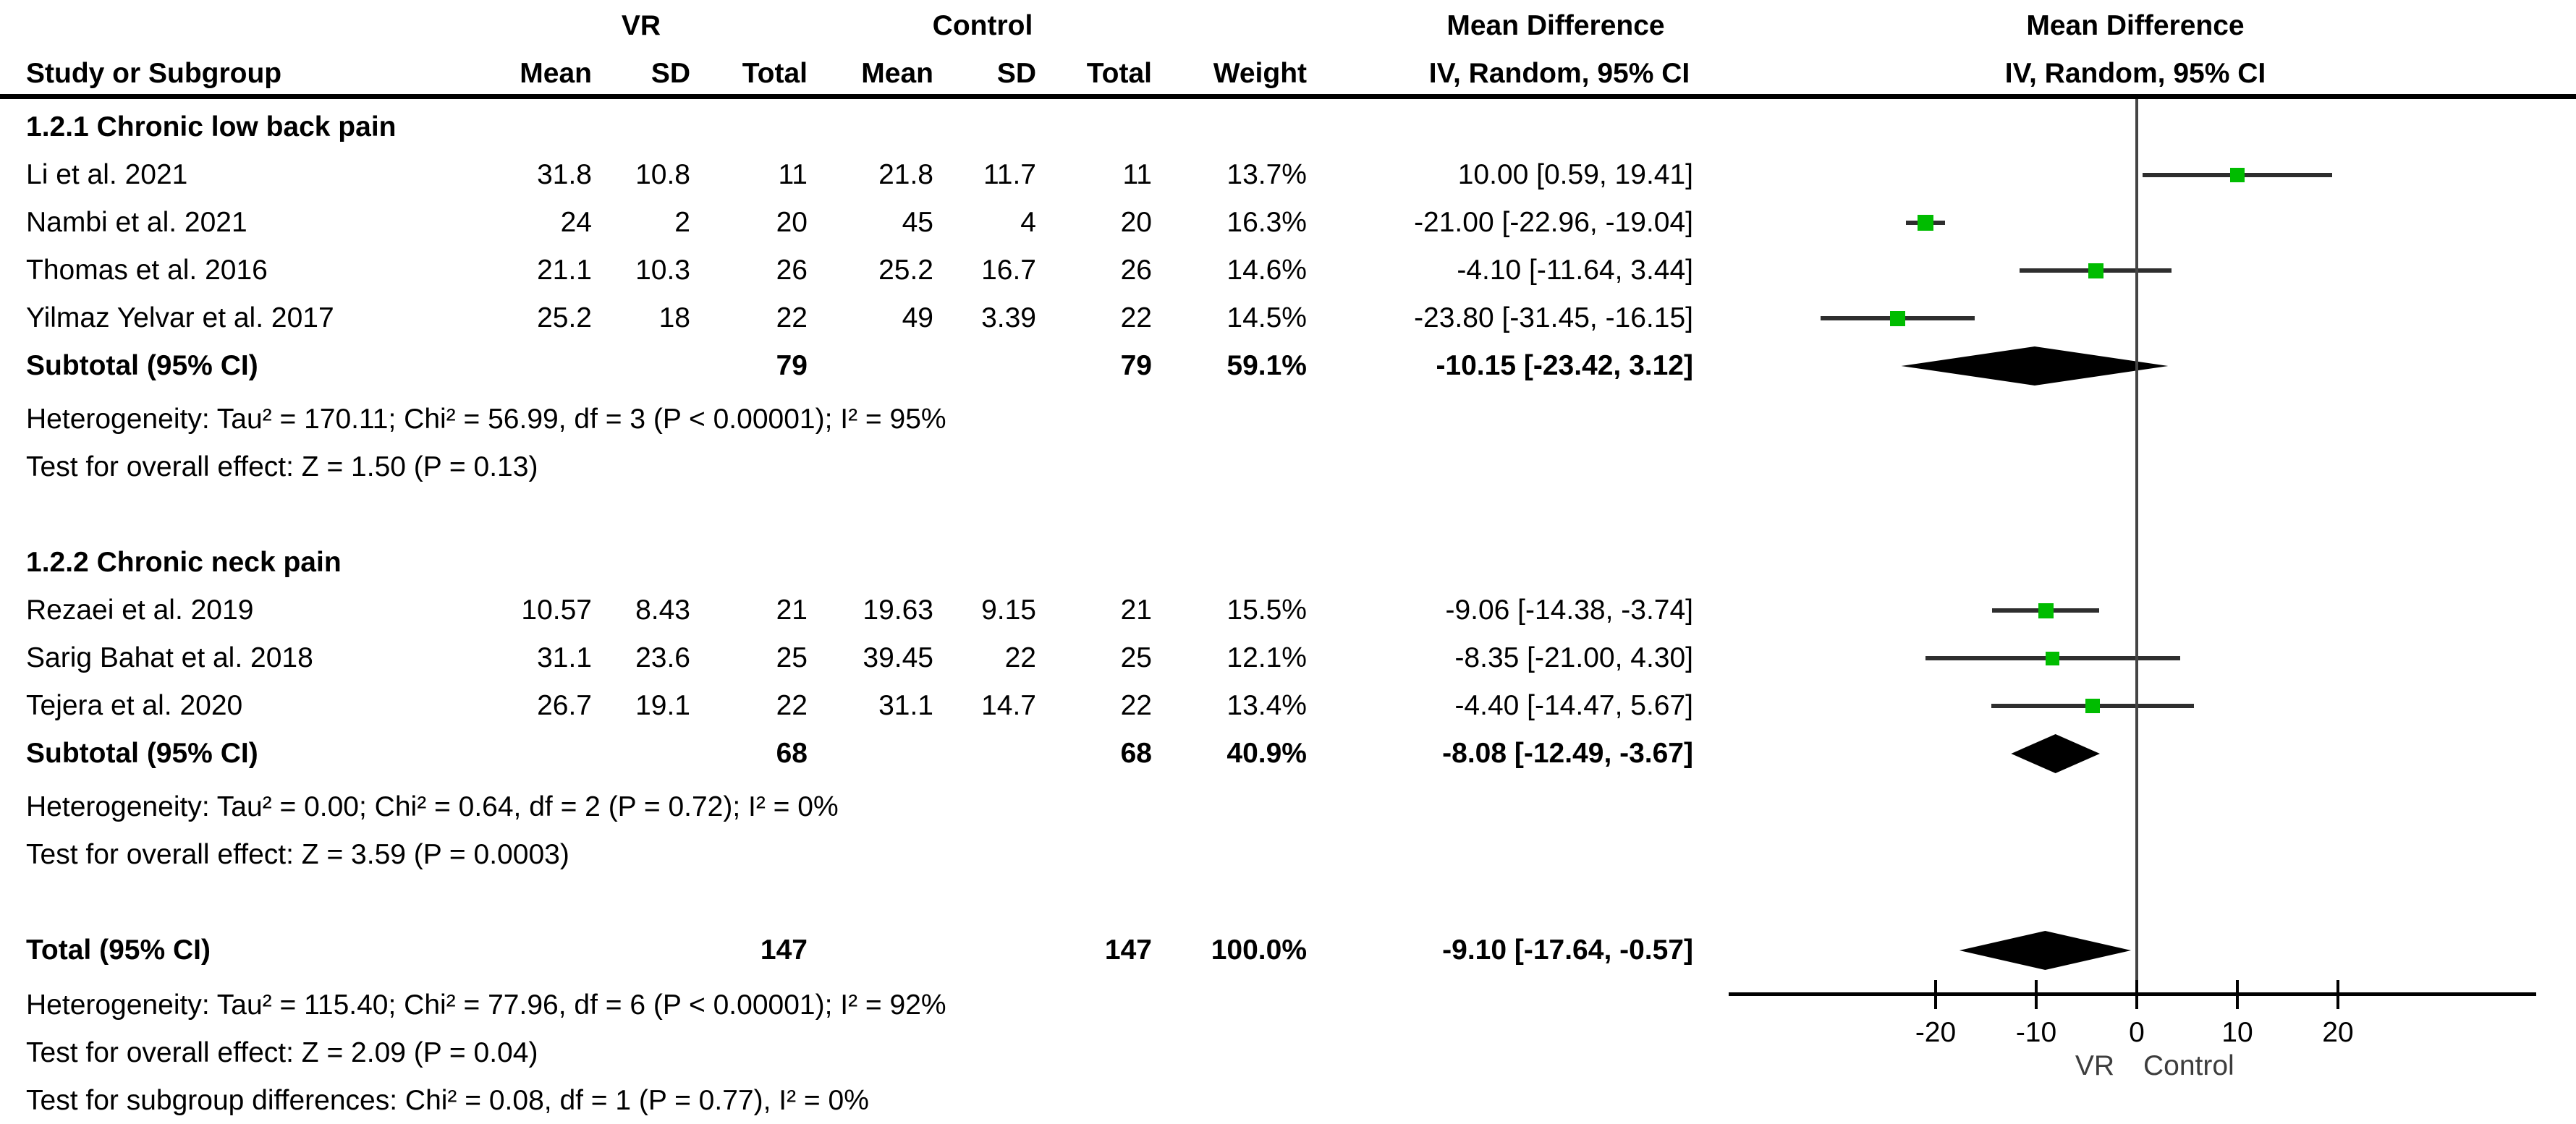 The height and width of the screenshot is (1124, 2576). What do you see at coordinates (1567, 950) in the screenshot?
I see `ci-text: -9.10 [-17.64, -0.57]` at bounding box center [1567, 950].